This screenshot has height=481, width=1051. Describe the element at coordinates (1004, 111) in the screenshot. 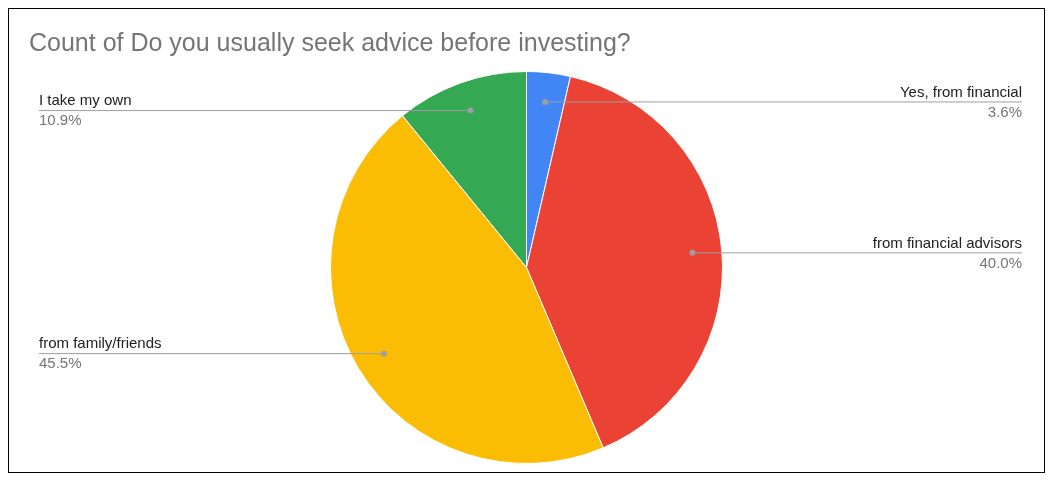

I see `data-label: 3.6%` at that location.